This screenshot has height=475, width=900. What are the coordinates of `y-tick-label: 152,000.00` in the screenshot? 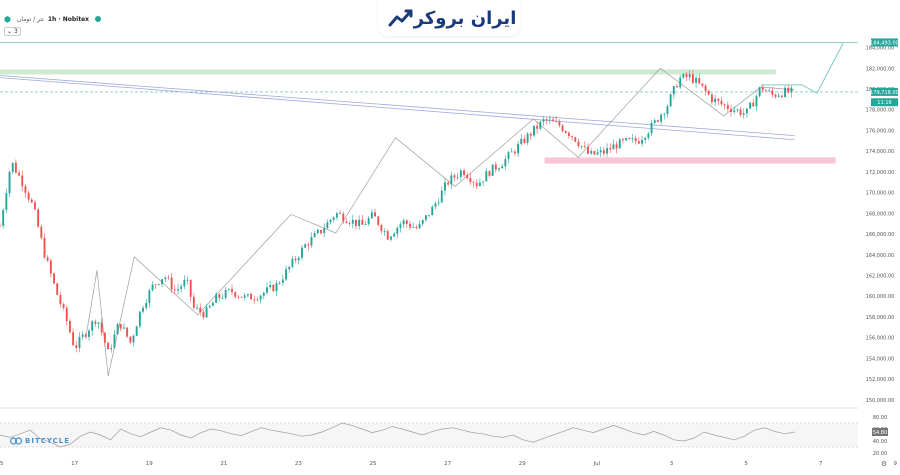 It's located at (880, 380).